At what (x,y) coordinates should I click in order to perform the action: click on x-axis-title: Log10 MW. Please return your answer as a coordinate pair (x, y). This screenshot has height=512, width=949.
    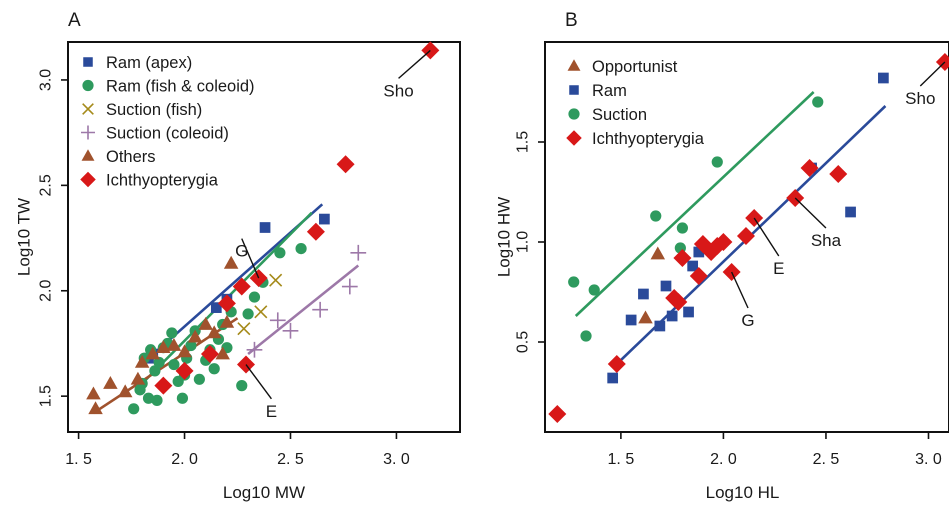
    Looking at the image, I should click on (264, 492).